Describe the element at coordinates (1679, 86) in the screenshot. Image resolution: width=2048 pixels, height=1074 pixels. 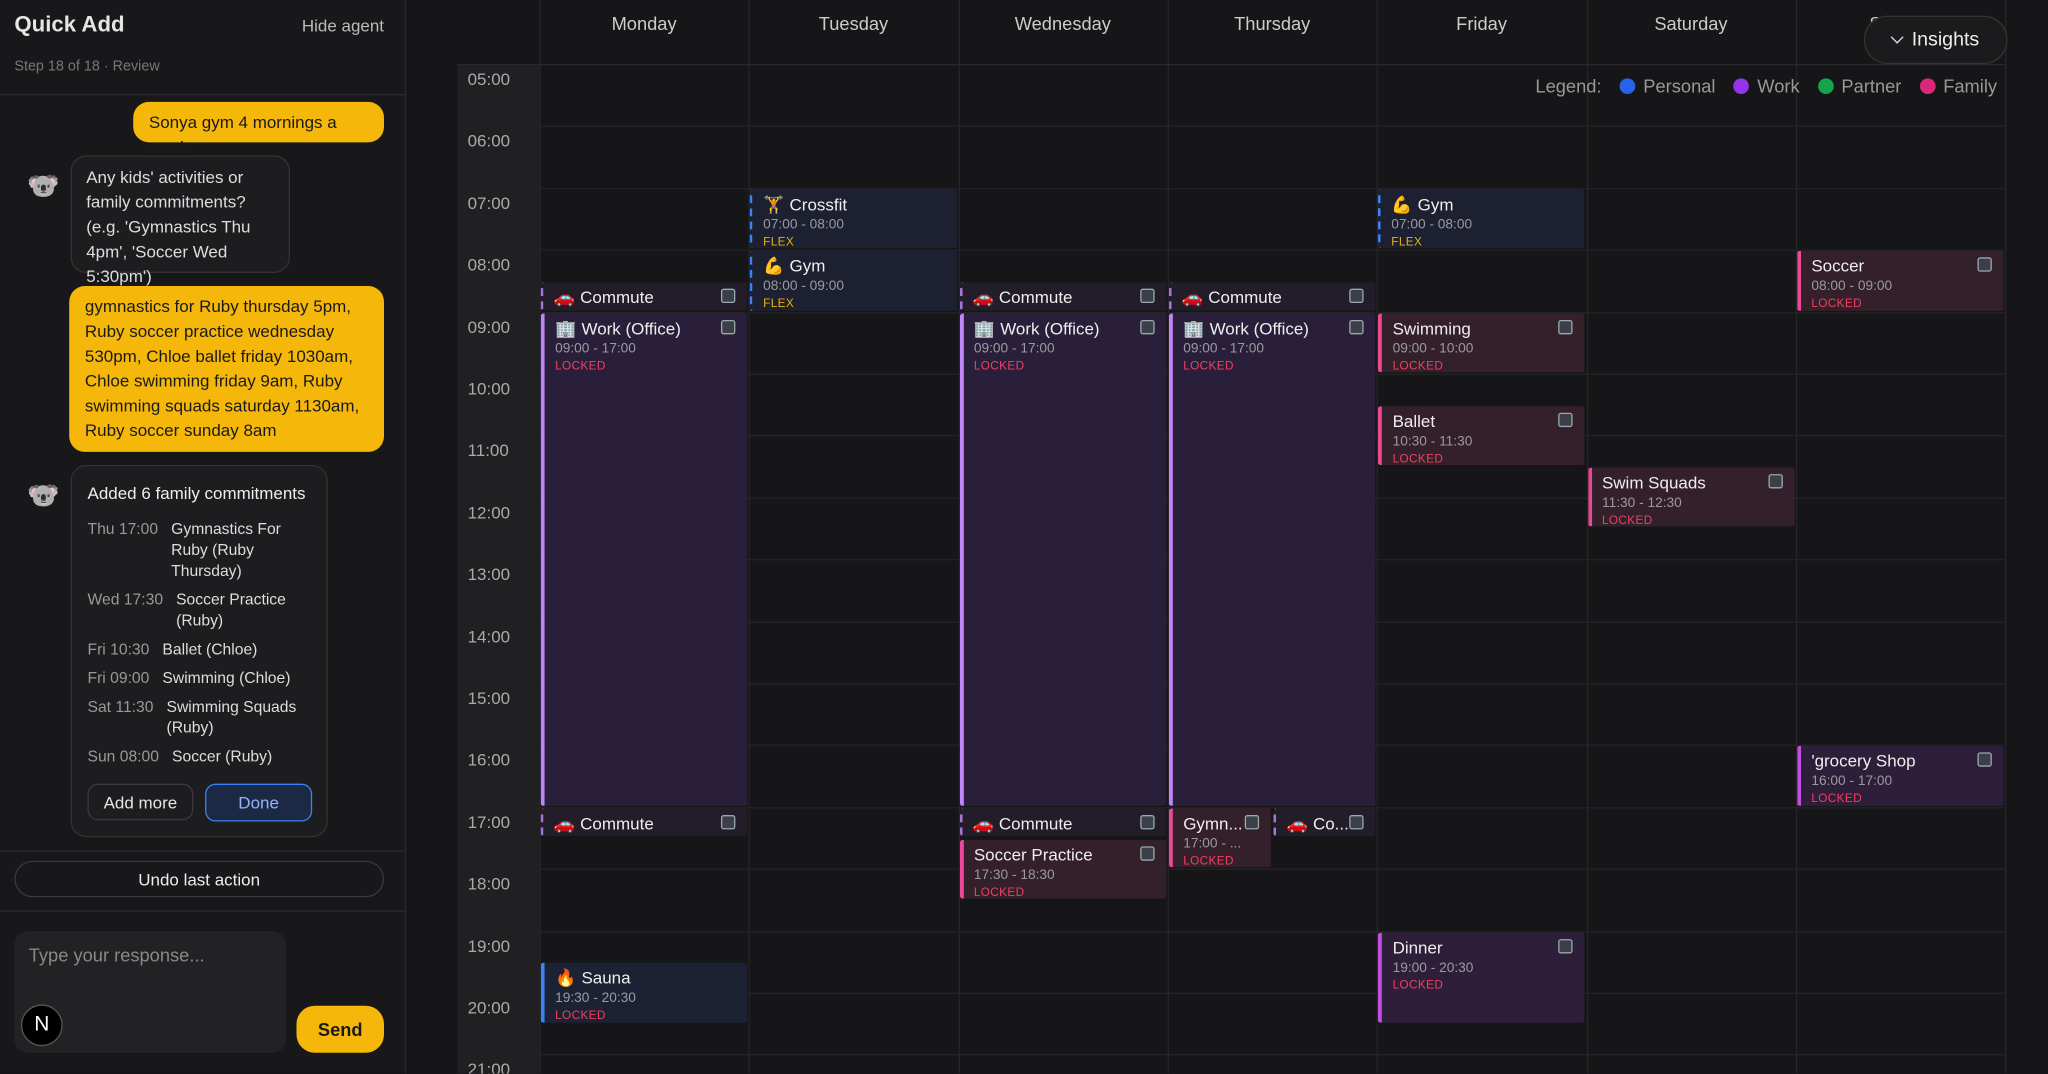
I see `legend-name: Personal` at that location.